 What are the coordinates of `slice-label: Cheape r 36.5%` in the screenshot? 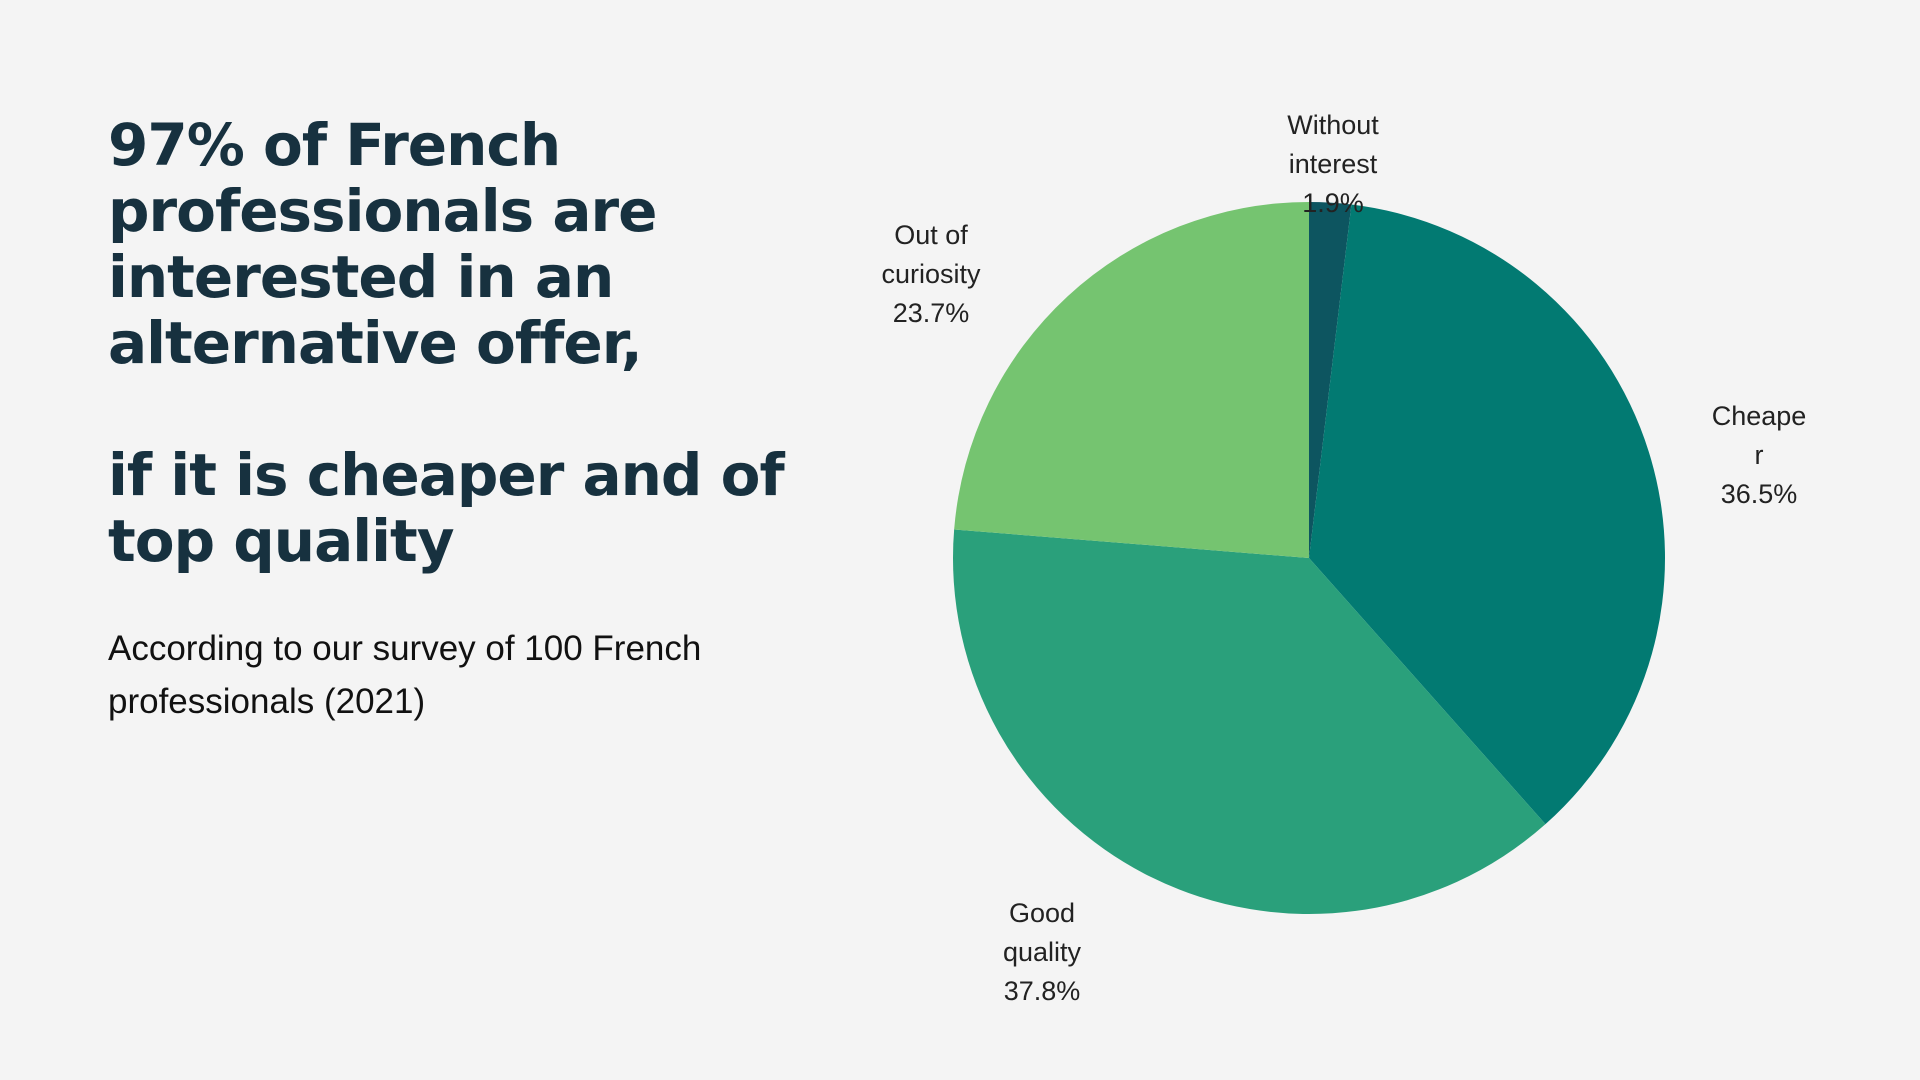 It's located at (1759, 455).